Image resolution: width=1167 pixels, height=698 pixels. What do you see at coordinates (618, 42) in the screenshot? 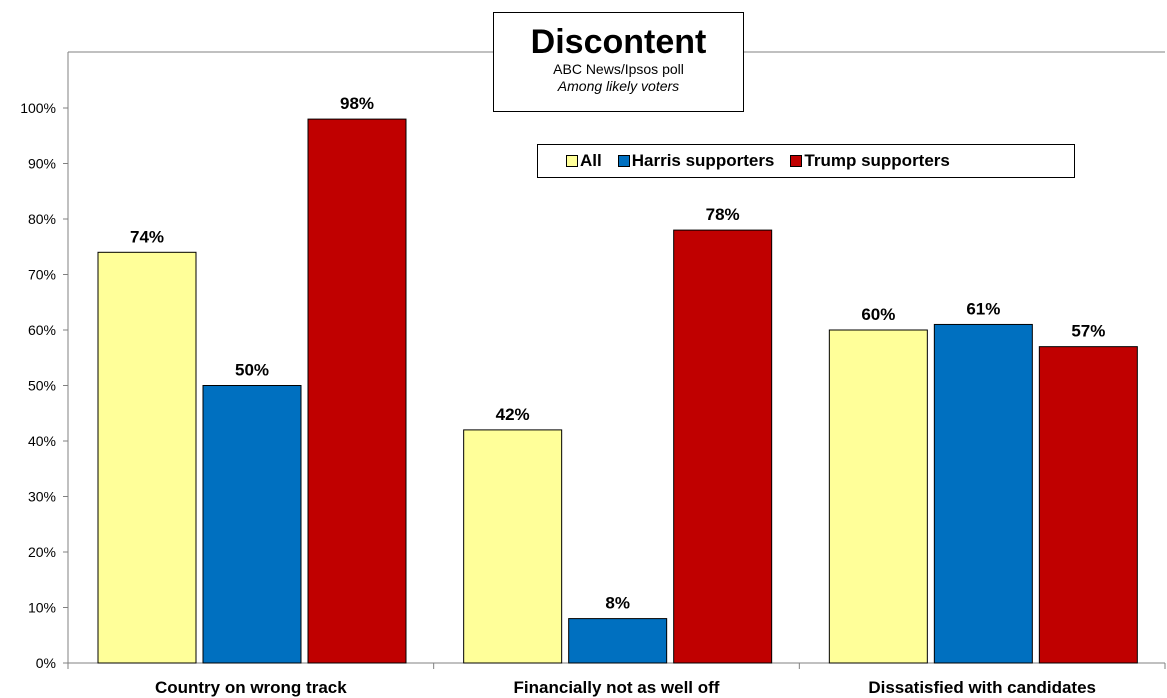
I see `chart-title: Discontent` at bounding box center [618, 42].